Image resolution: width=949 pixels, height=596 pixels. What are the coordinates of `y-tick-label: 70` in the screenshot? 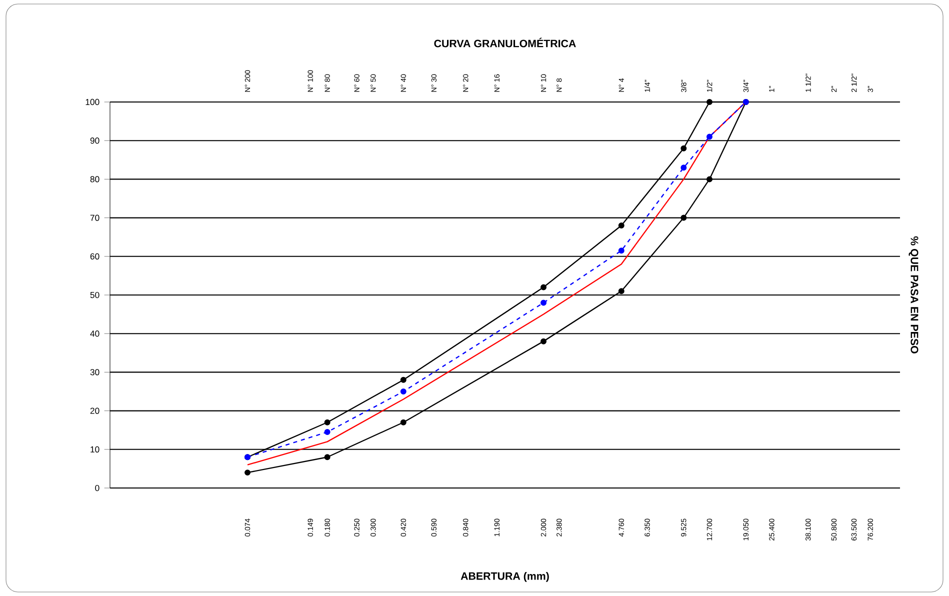 It's located at (95, 217).